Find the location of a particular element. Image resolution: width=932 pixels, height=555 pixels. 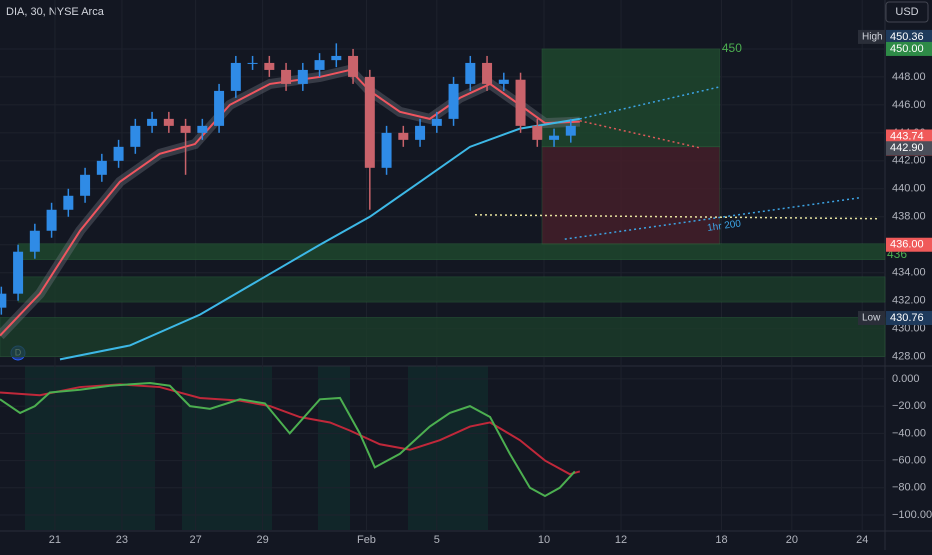

osc-tick-label: 0.000 is located at coordinates (906, 379).